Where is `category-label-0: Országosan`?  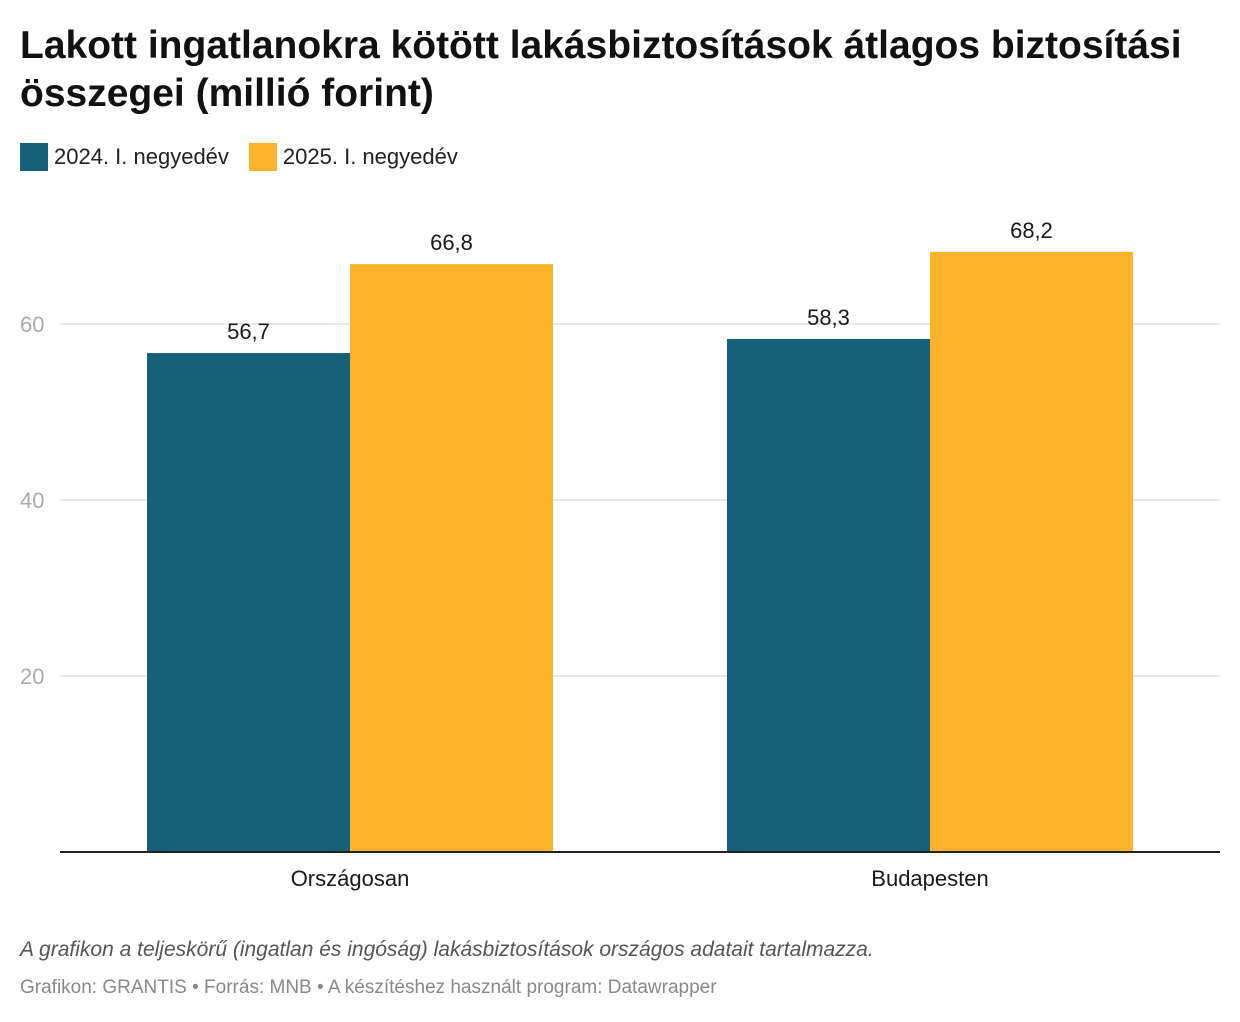
category-label-0: Országosan is located at coordinates (350, 878).